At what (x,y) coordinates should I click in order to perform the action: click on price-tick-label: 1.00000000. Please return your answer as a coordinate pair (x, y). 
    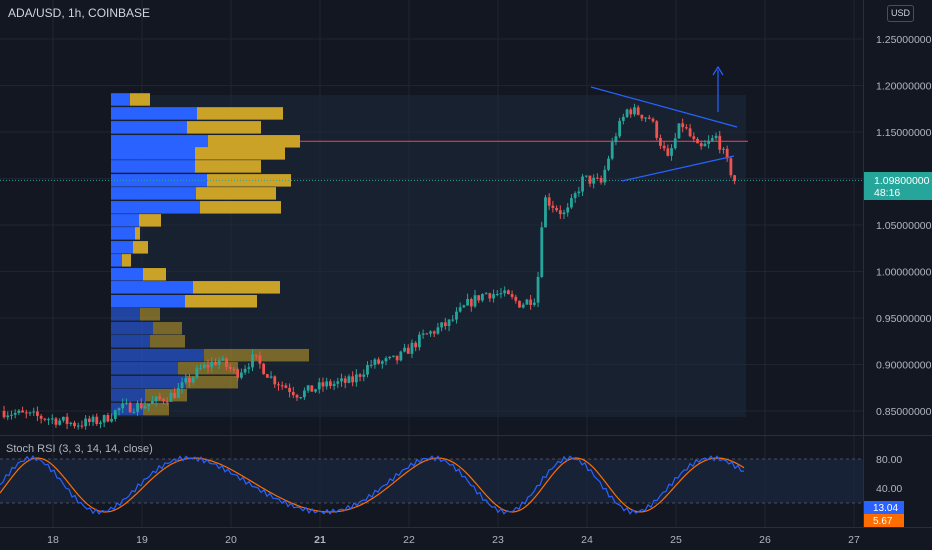
    Looking at the image, I should click on (904, 273).